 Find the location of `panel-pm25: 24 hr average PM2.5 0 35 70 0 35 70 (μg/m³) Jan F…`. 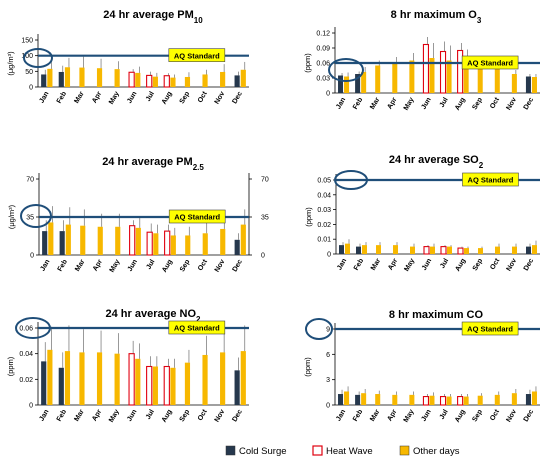

panel-pm25: 24 hr average PM2.5 0 35 70 0 35 70 (μg/m³) Jan F… is located at coordinates (138, 215).